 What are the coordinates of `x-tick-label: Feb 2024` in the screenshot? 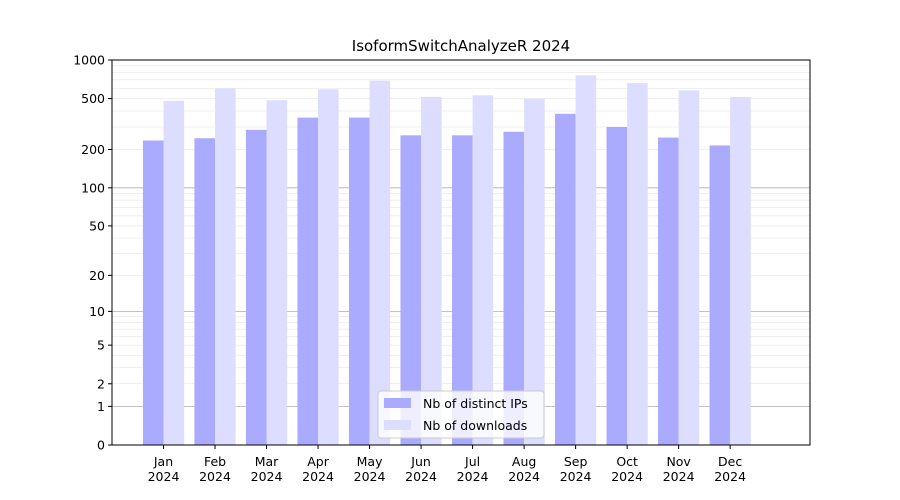 It's located at (215, 469).